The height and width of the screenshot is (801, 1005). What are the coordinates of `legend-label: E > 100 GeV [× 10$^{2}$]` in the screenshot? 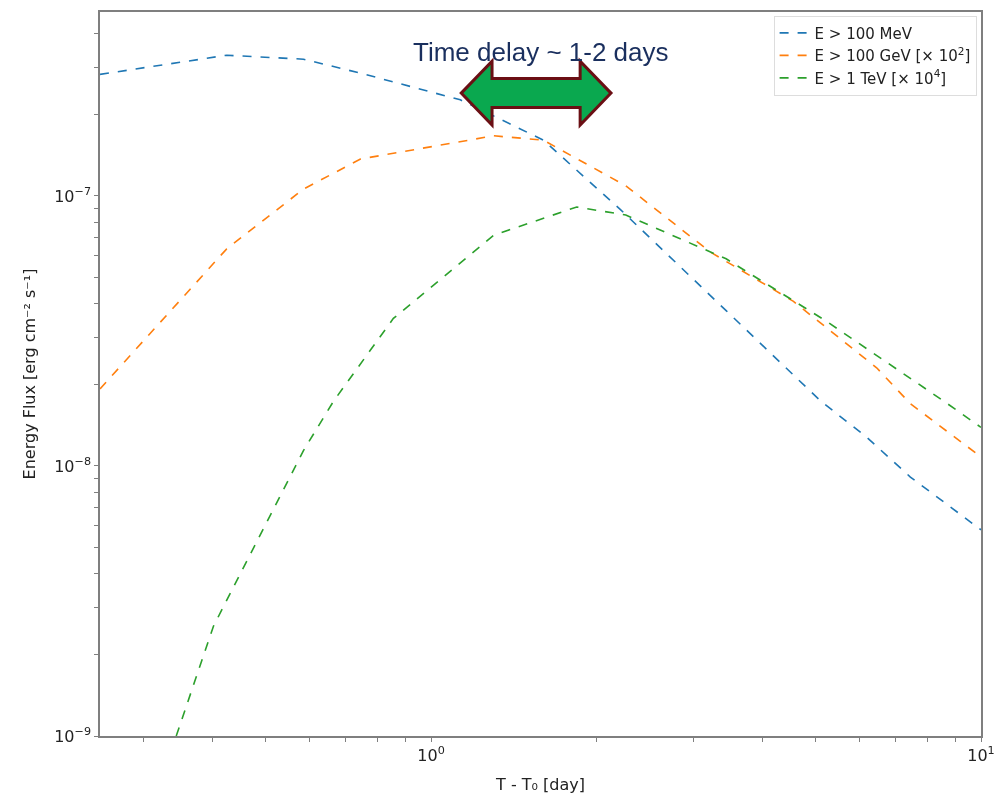 It's located at (892, 55).